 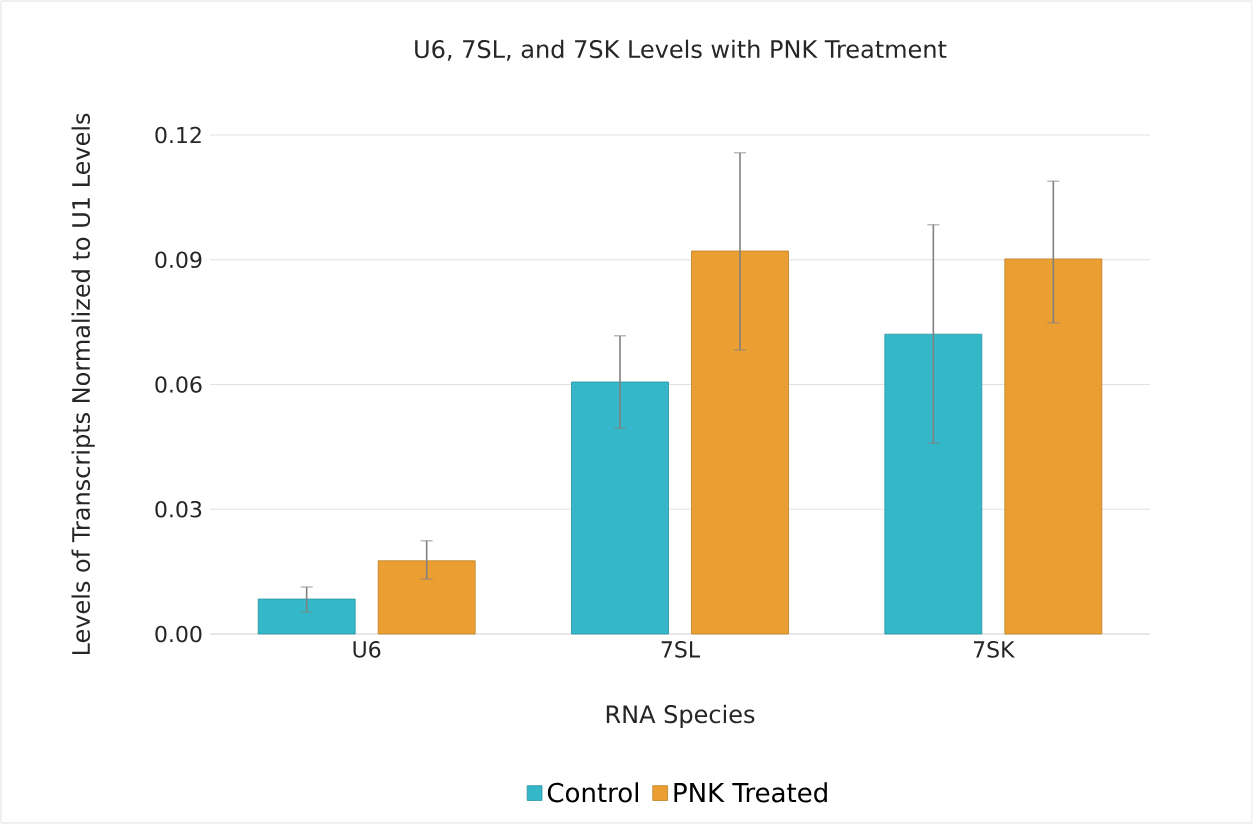 I want to click on x-axis-title: RNA Species, so click(x=680, y=716).